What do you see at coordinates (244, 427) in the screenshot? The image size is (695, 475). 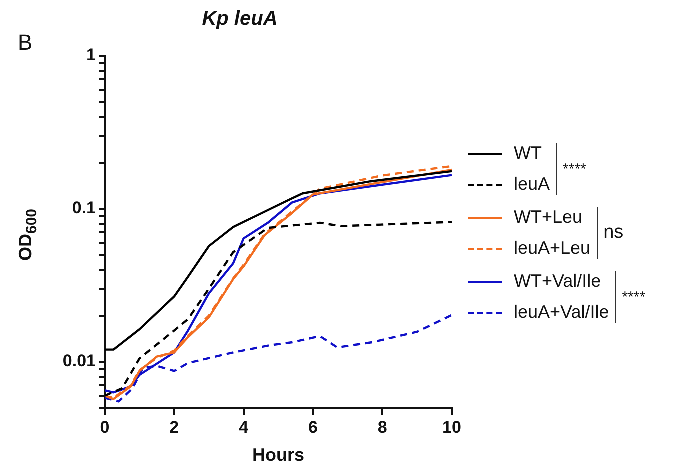 I see `x-tick-label: 4` at bounding box center [244, 427].